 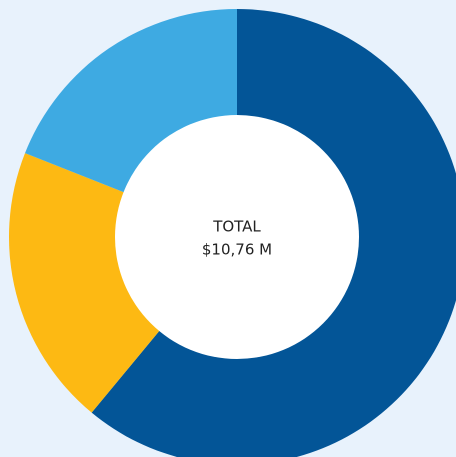 I want to click on center-title: TOTAL, so click(x=236, y=227).